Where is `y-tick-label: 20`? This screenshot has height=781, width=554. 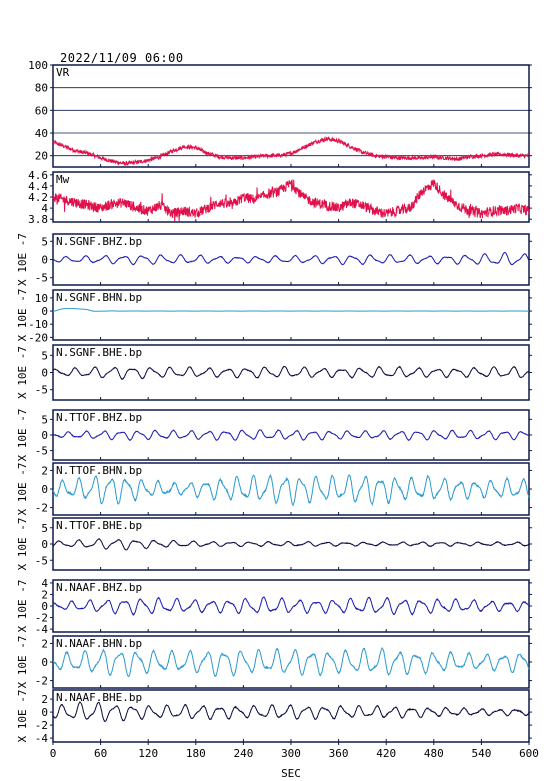 y-tick-label: 20 is located at coordinates (41, 156).